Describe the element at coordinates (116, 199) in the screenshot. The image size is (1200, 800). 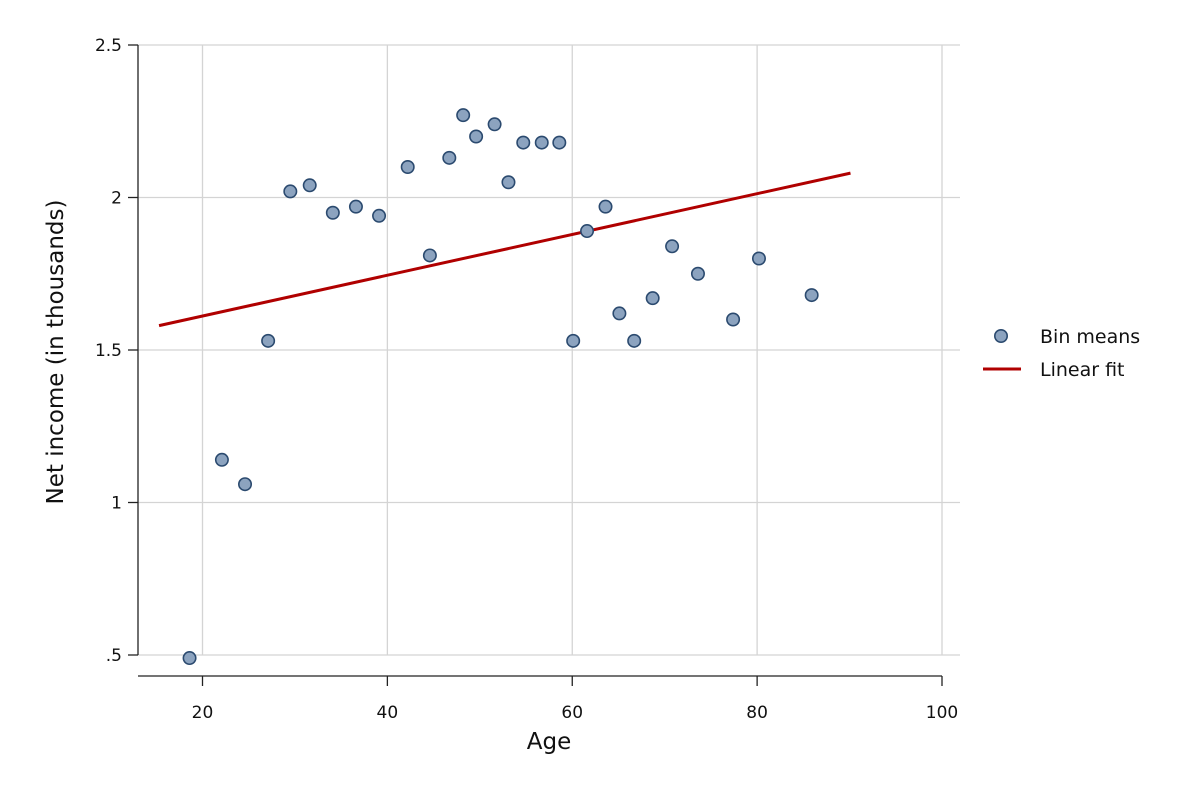
I see `y-tick-label: 2` at that location.